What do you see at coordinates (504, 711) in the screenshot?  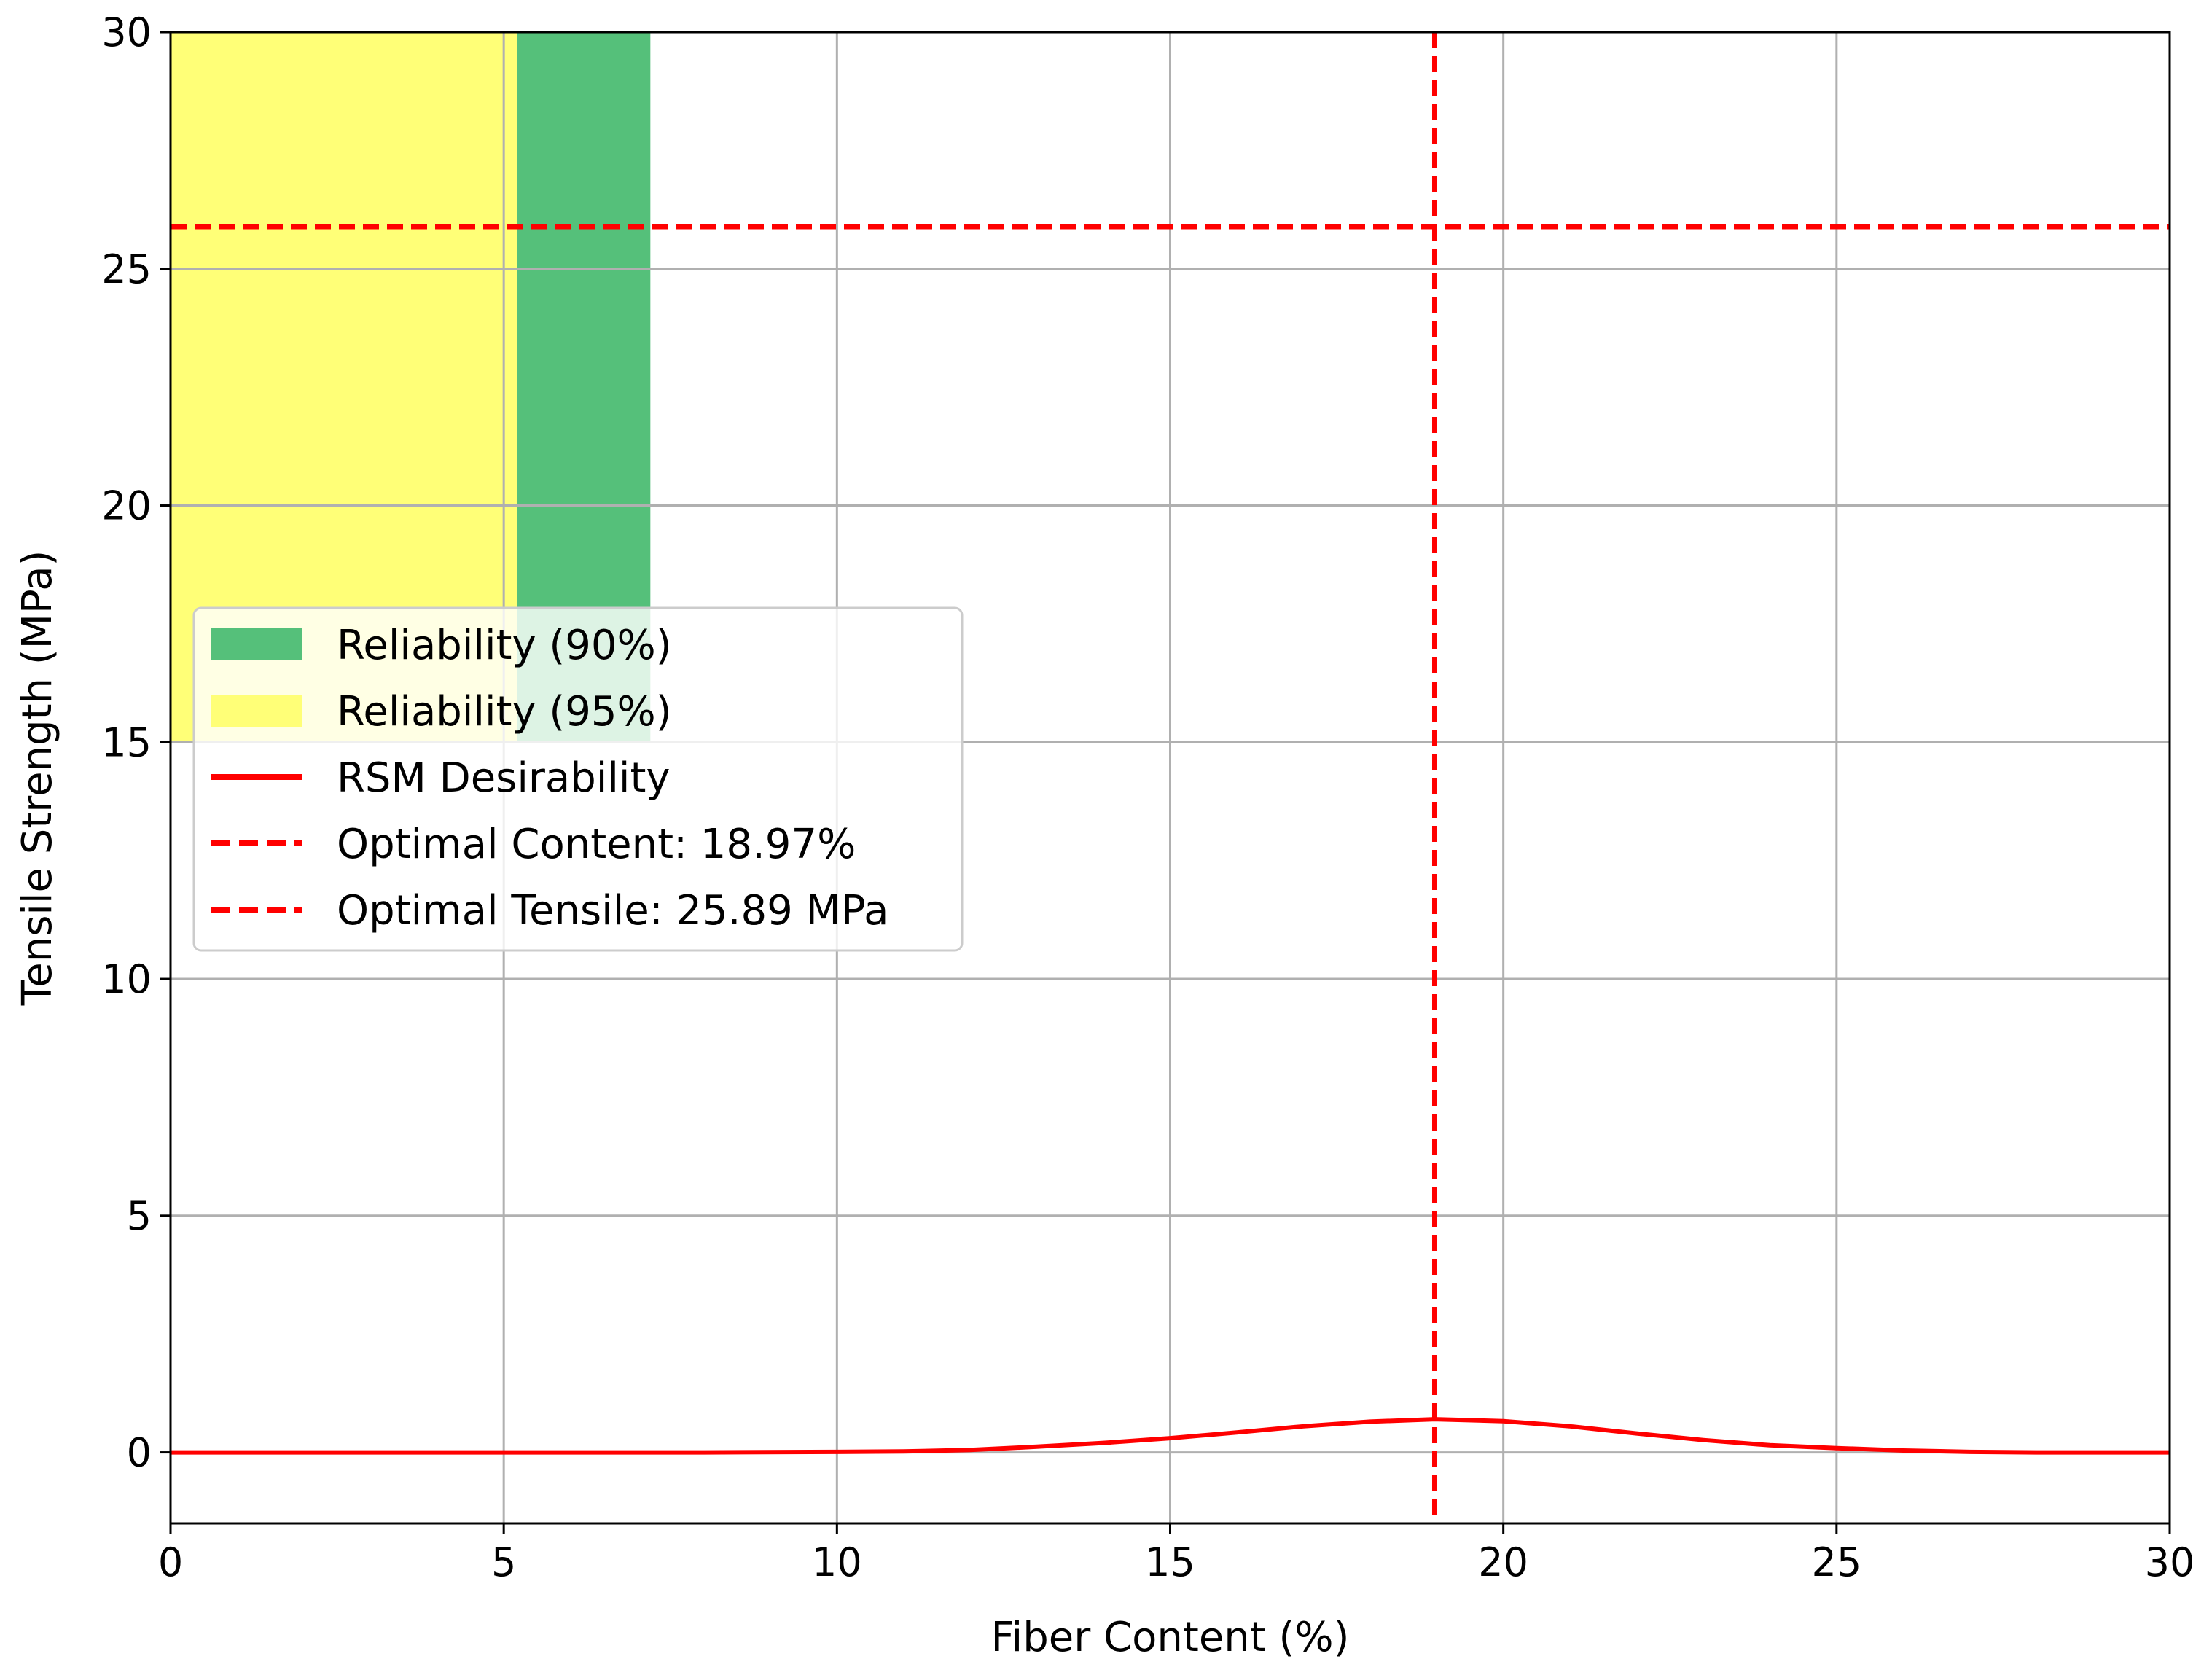 I see `legend-label: Reliability (95%)` at bounding box center [504, 711].